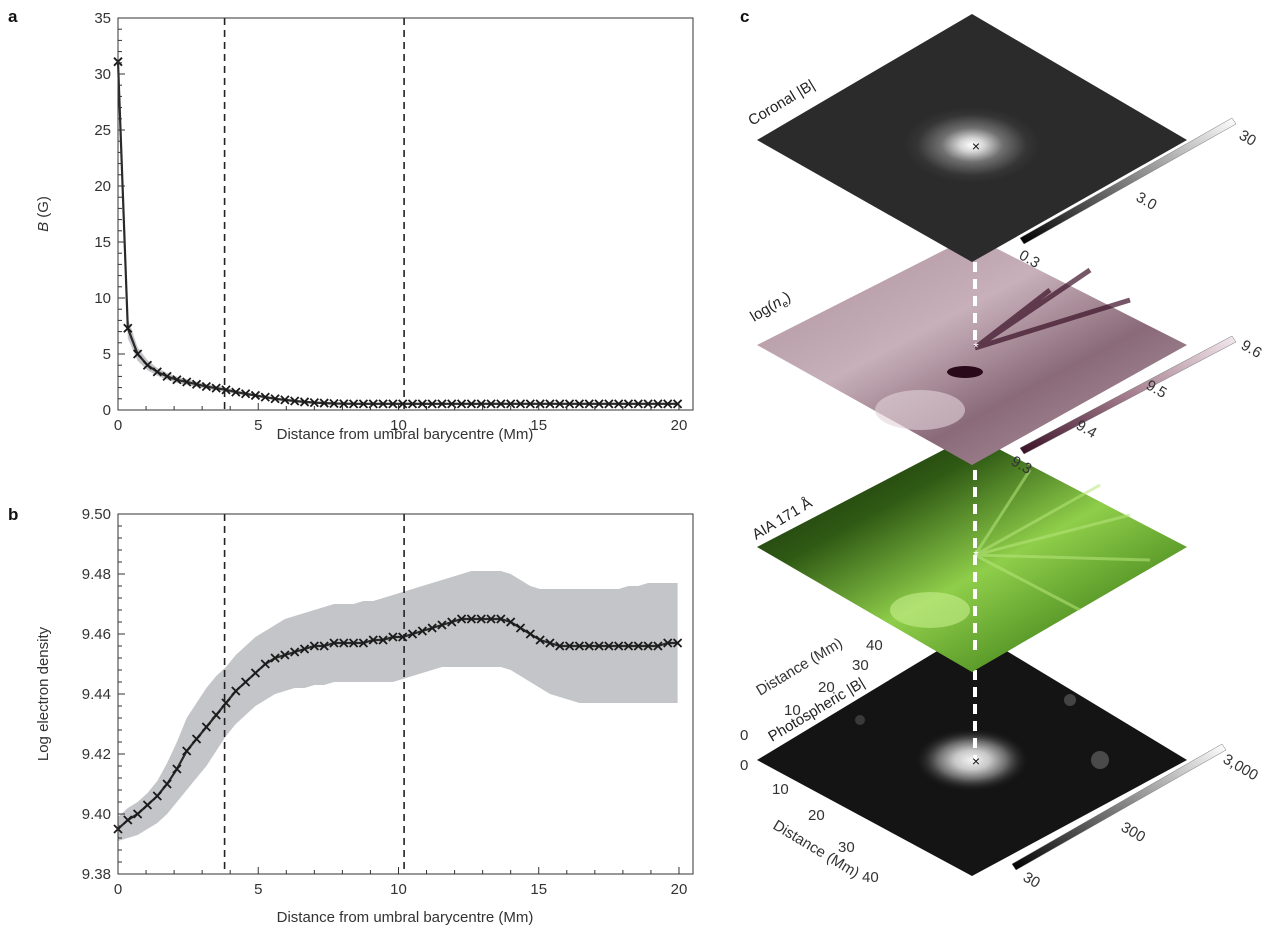  I want to click on y-tick-label: 15, so click(102, 242).